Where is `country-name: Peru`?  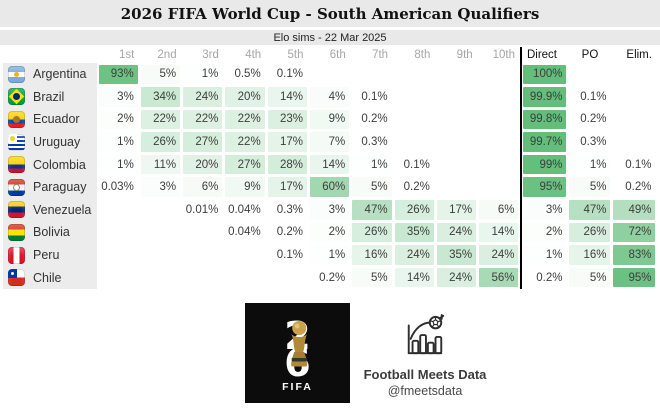 country-name: Peru is located at coordinates (46, 255).